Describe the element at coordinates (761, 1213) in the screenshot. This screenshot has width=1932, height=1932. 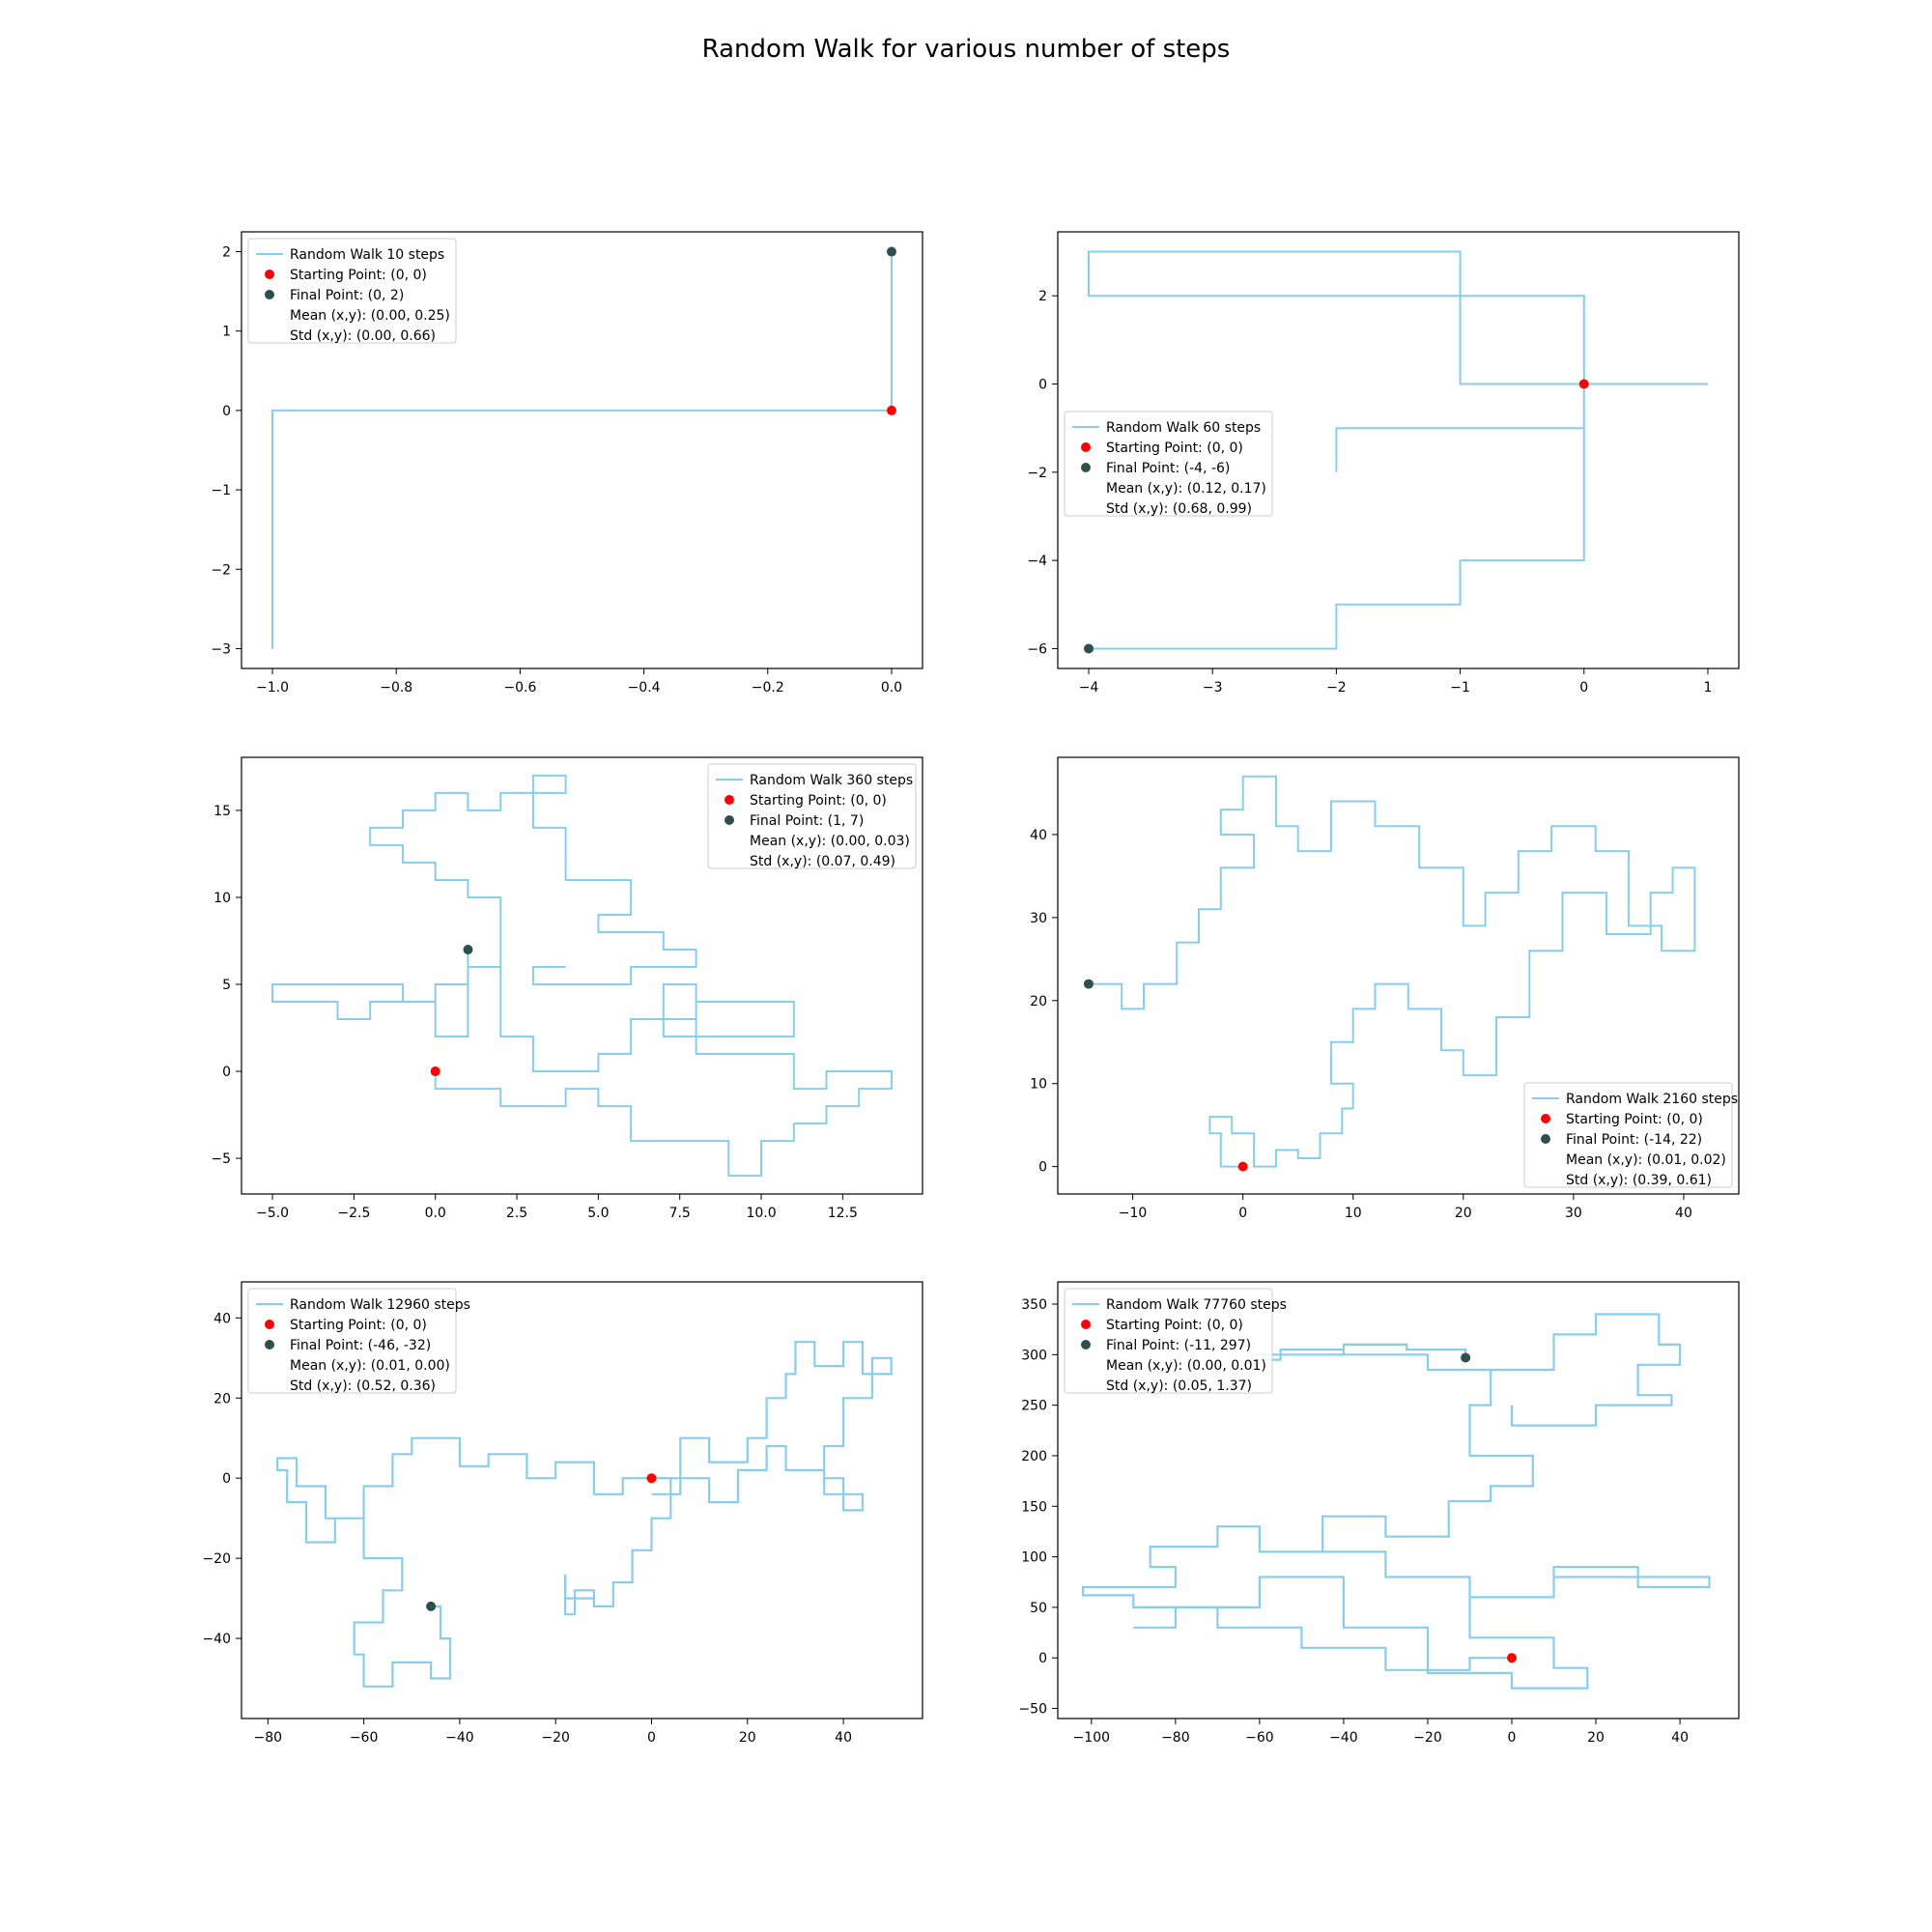
I see `x-tick-label: 10.0` at that location.